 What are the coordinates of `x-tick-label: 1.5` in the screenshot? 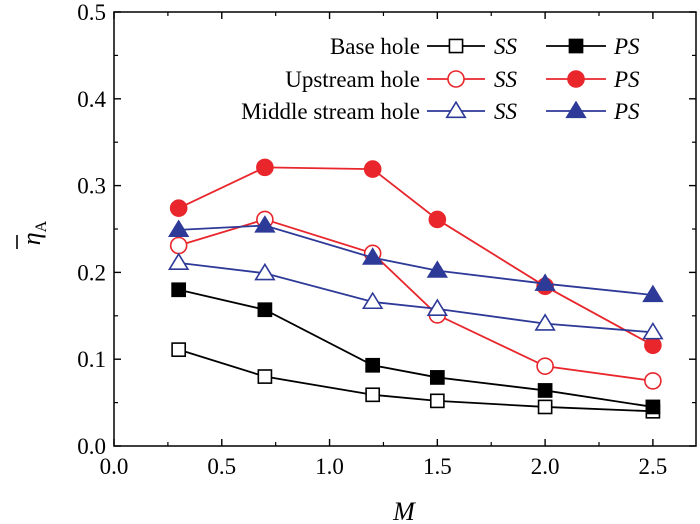 It's located at (437, 466).